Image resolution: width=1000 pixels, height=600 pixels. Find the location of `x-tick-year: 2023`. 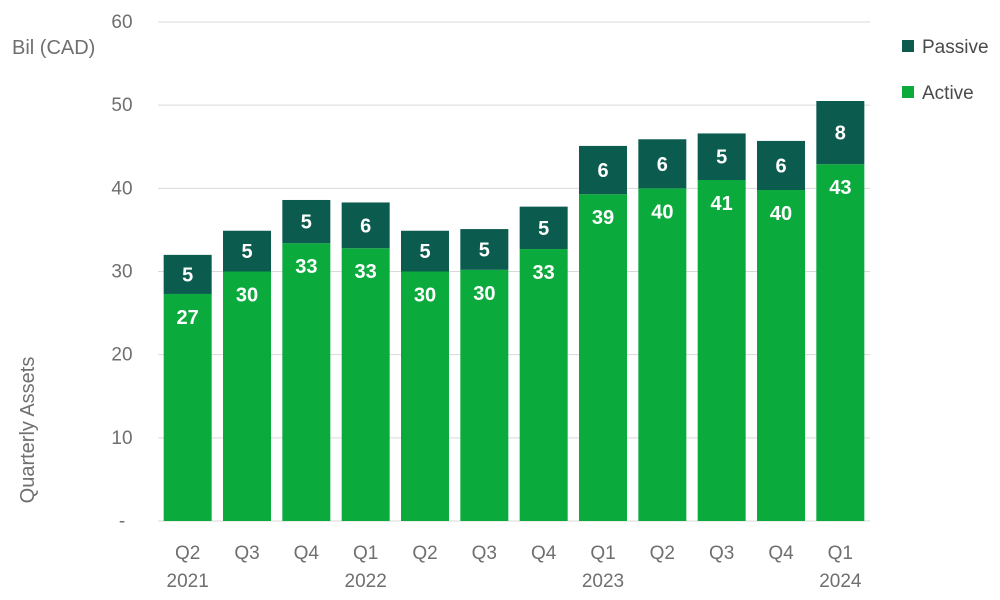

x-tick-year: 2023 is located at coordinates (603, 581).